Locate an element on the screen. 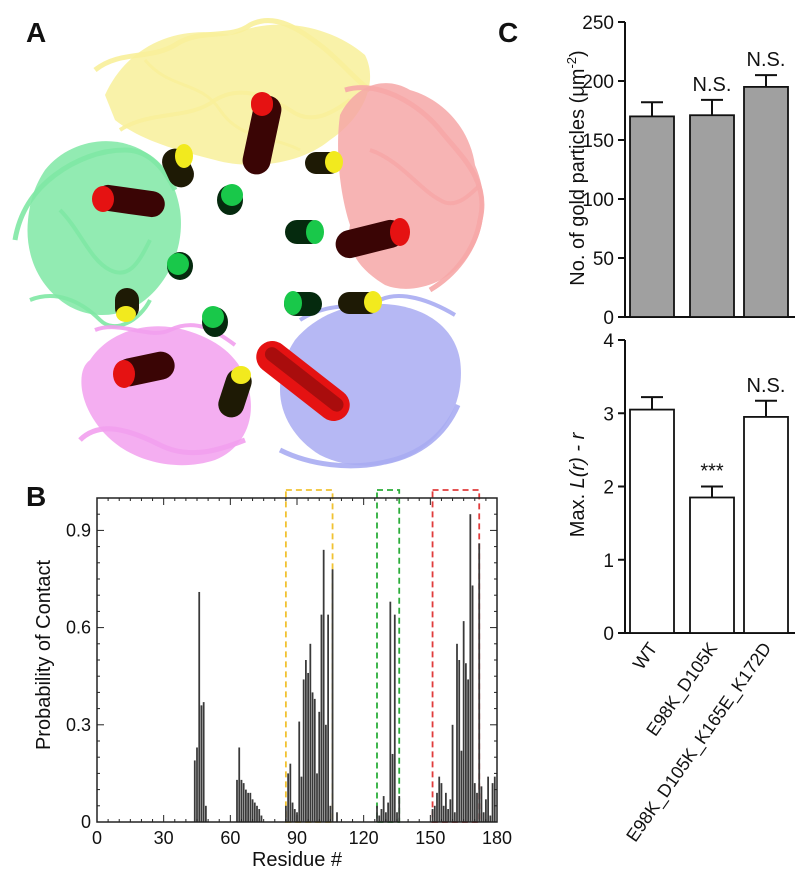 The image size is (800, 877). y-axis-label-prefix: Max. is located at coordinates (578, 512).